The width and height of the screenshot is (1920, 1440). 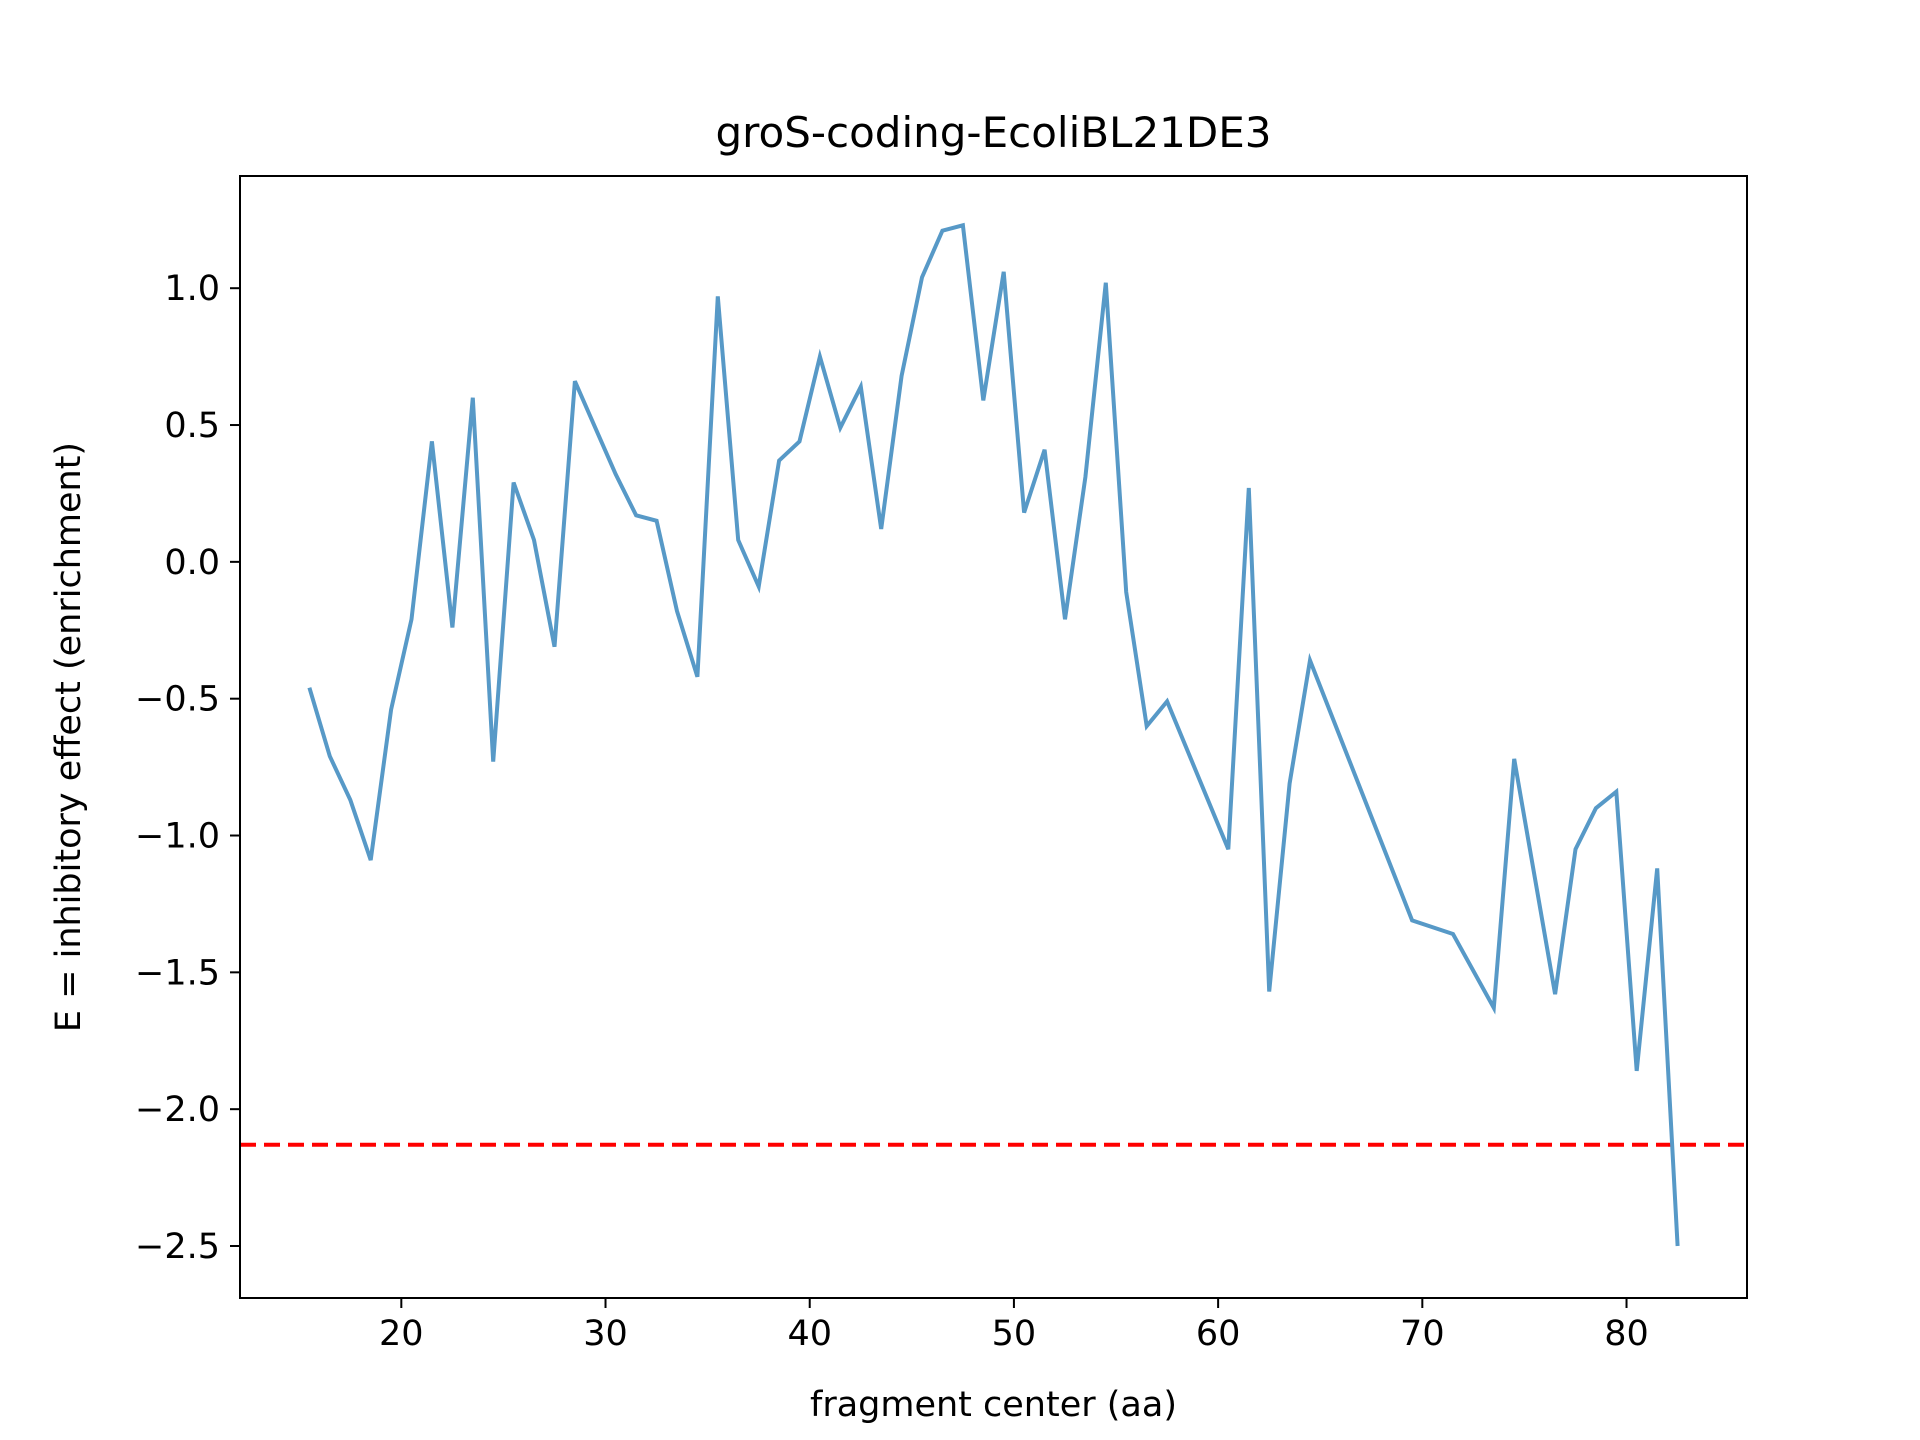 I want to click on x-tick-label: 60, so click(x=1218, y=1334).